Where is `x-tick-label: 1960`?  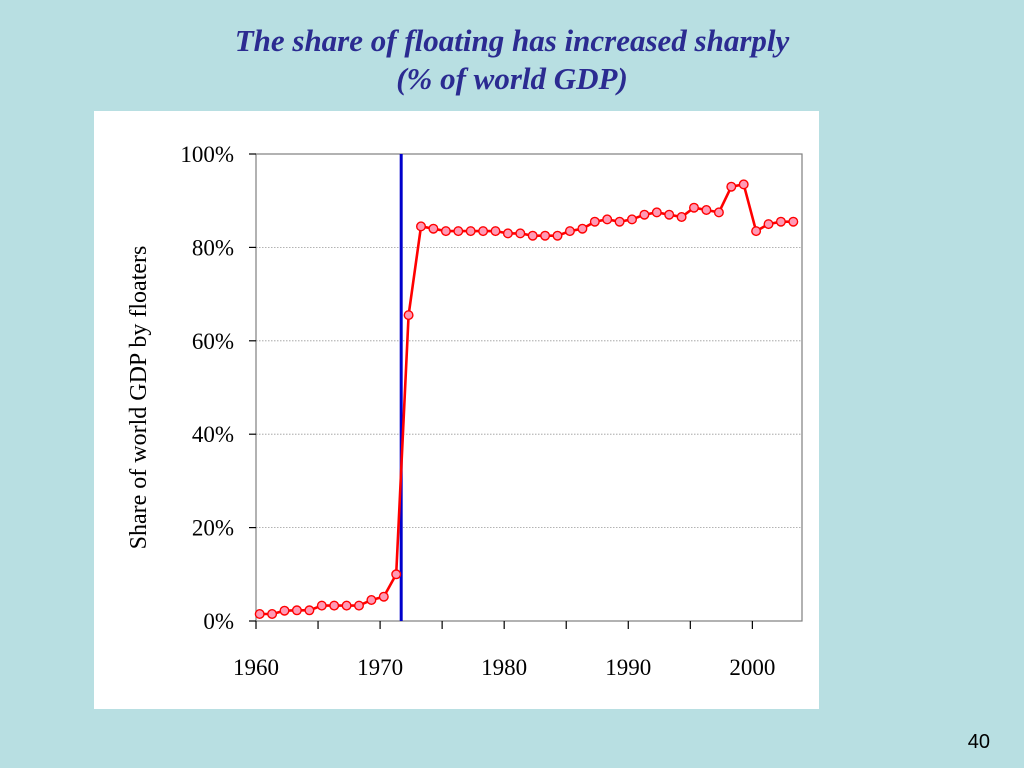
x-tick-label: 1960 is located at coordinates (256, 667).